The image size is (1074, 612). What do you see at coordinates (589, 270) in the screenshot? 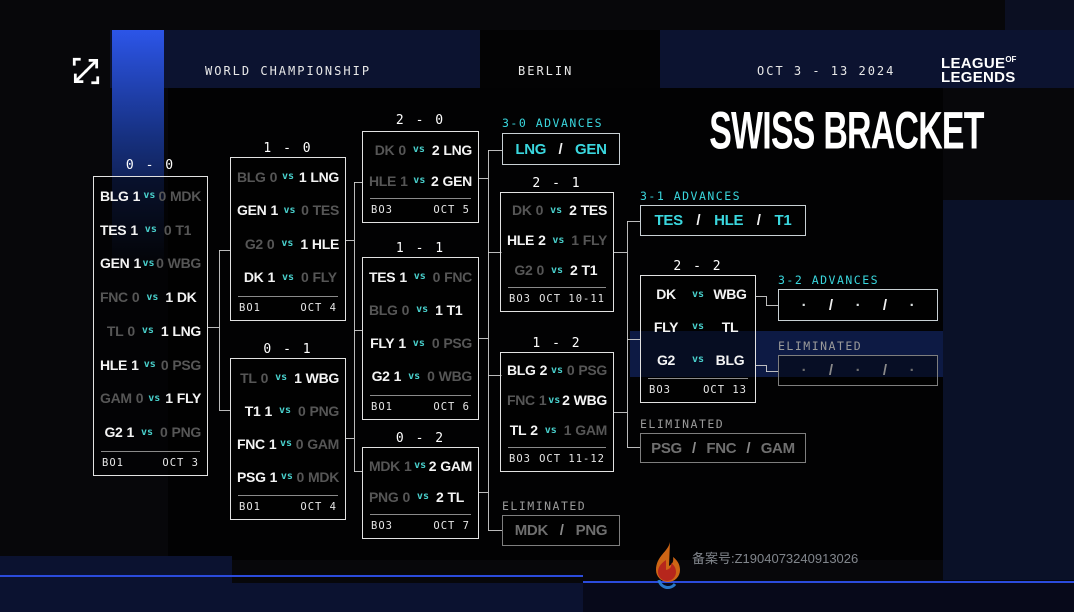
I see `team-name: T1` at bounding box center [589, 270].